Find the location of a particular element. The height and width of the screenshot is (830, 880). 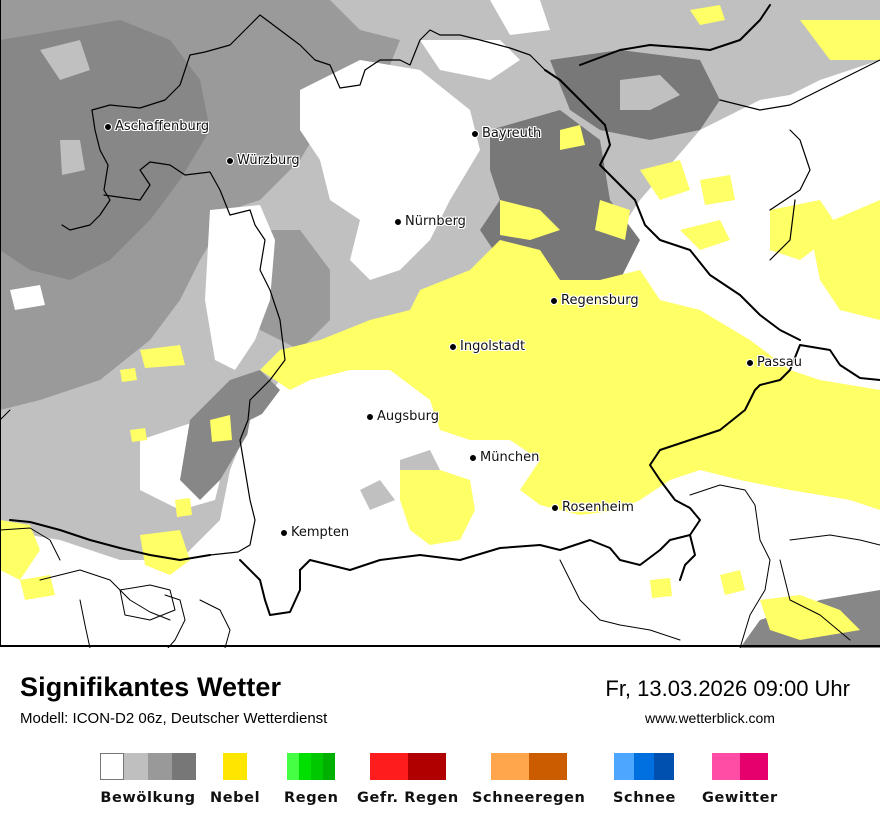

city-label: Bayreuth is located at coordinates (512, 133).